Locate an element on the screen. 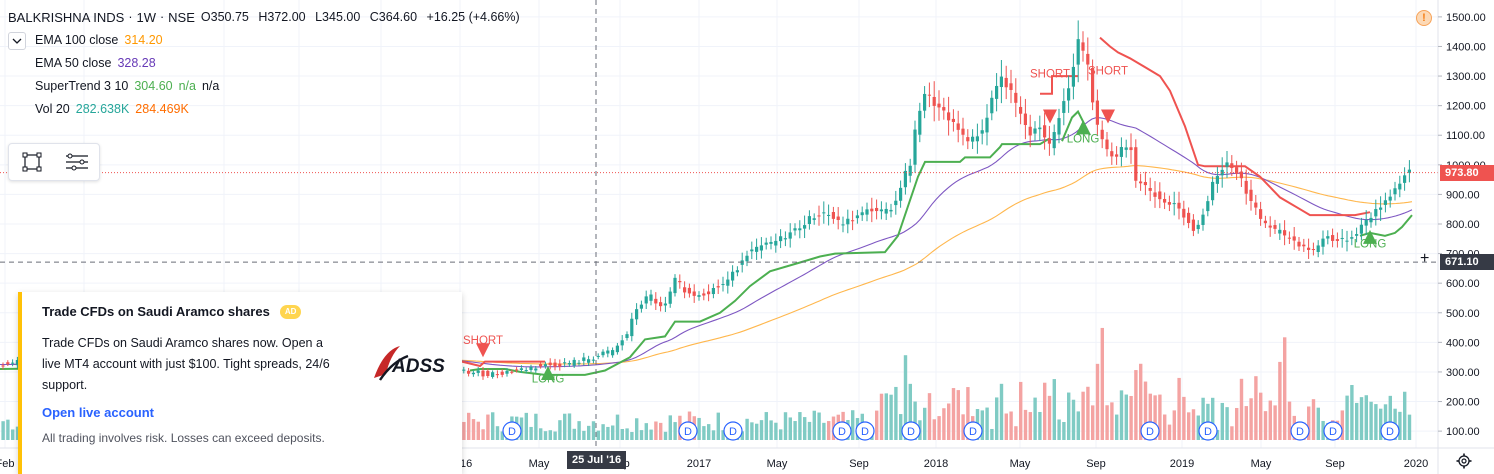 Image resolution: width=1494 pixels, height=474 pixels. indicator-name: Vol 20 is located at coordinates (52, 109).